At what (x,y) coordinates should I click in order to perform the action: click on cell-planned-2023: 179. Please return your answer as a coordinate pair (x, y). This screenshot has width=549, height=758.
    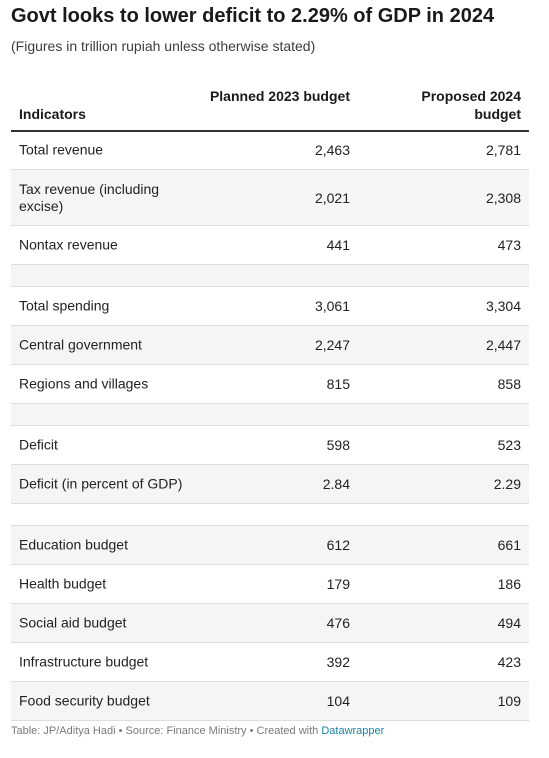
    Looking at the image, I should click on (338, 584).